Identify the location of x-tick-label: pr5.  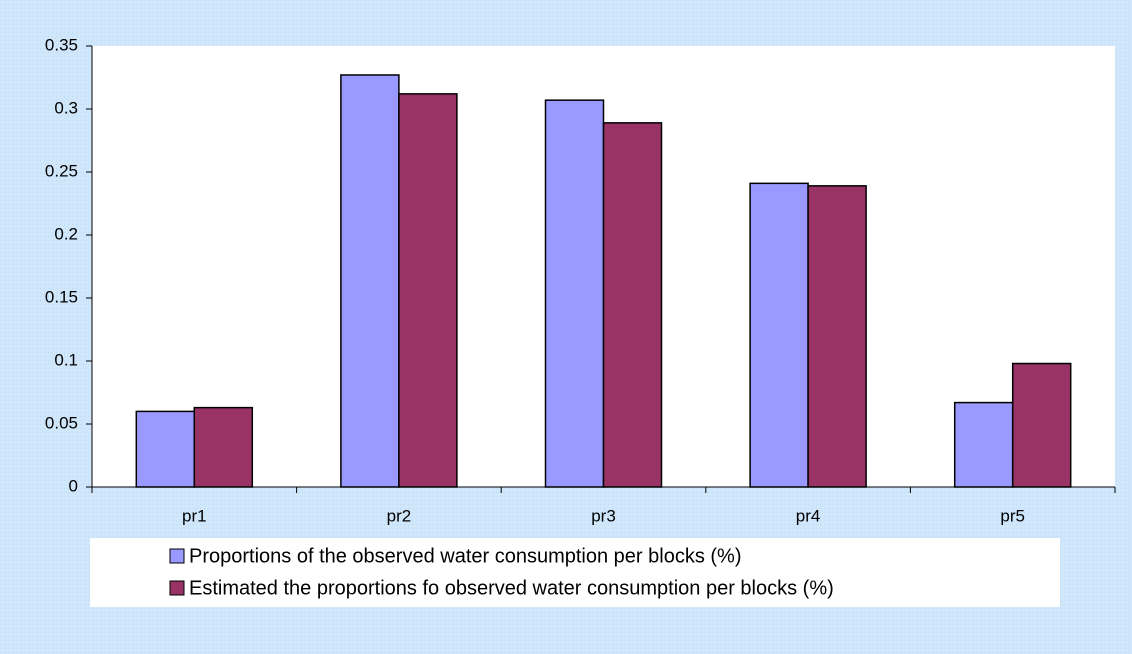
(1012, 515).